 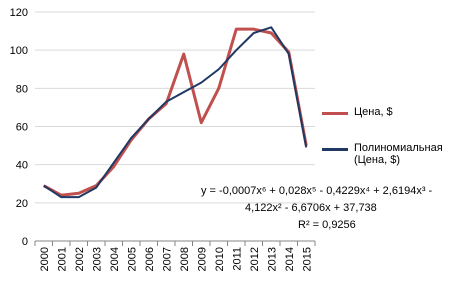 What do you see at coordinates (220, 259) in the screenshot?
I see `x-tick-label: 2010` at bounding box center [220, 259].